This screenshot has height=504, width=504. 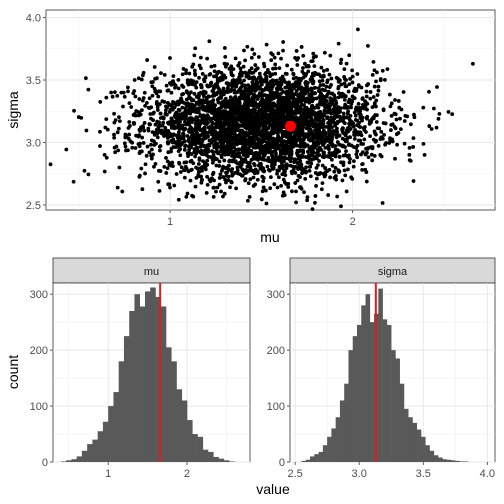 I want to click on y-tick-label: 0, so click(x=282, y=463).